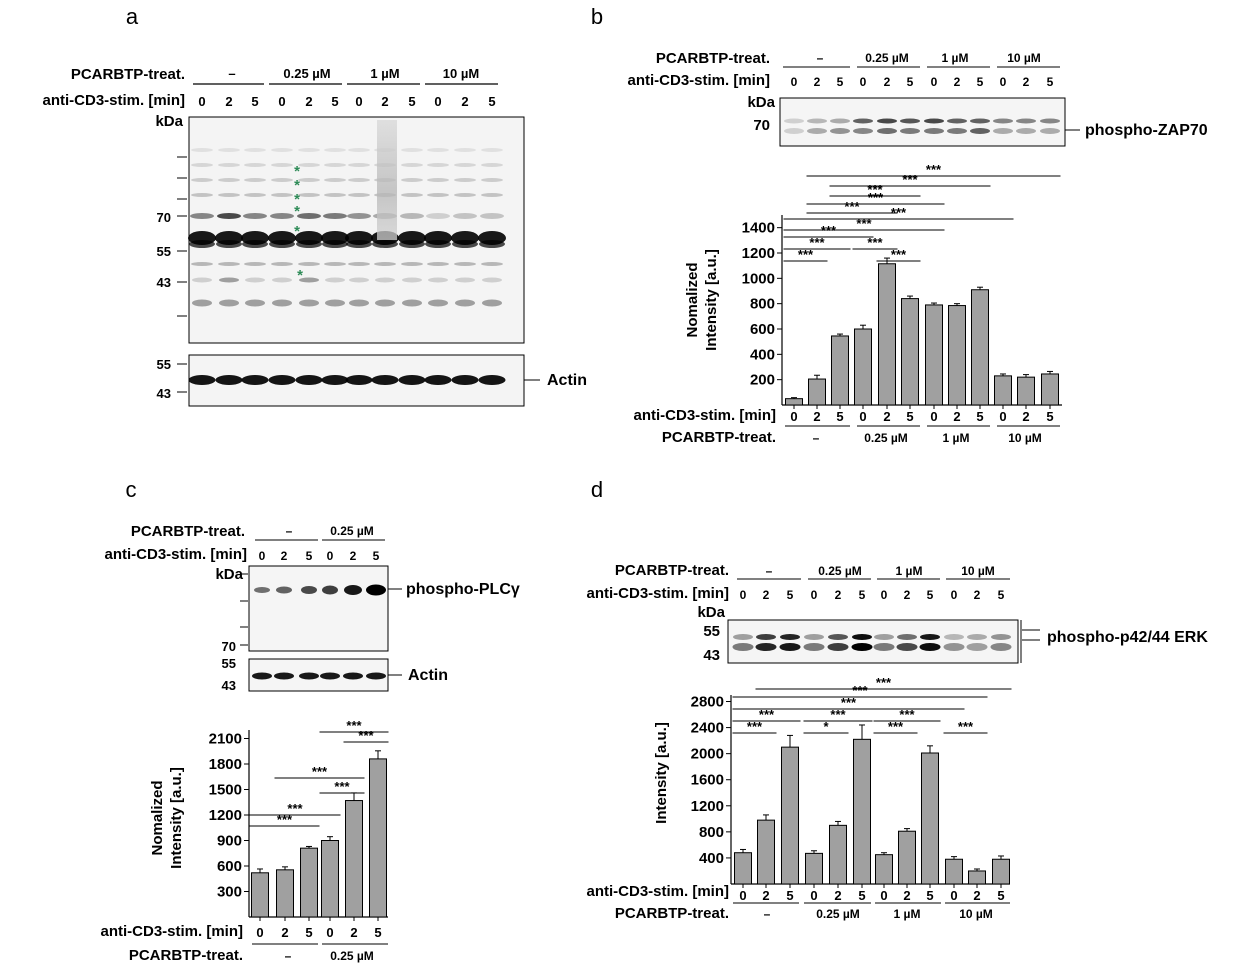  What do you see at coordinates (922, 126) in the screenshot?
I see `panel-b-bands` at bounding box center [922, 126].